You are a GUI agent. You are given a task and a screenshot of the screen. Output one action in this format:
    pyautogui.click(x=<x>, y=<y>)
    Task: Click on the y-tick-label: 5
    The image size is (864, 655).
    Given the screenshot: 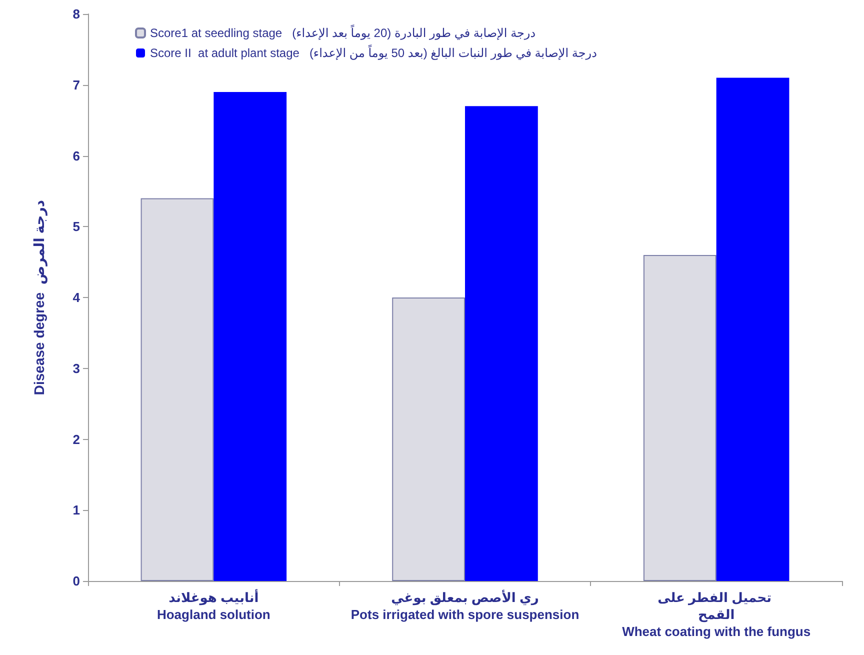 What is the action you would take?
    pyautogui.click(x=76, y=226)
    